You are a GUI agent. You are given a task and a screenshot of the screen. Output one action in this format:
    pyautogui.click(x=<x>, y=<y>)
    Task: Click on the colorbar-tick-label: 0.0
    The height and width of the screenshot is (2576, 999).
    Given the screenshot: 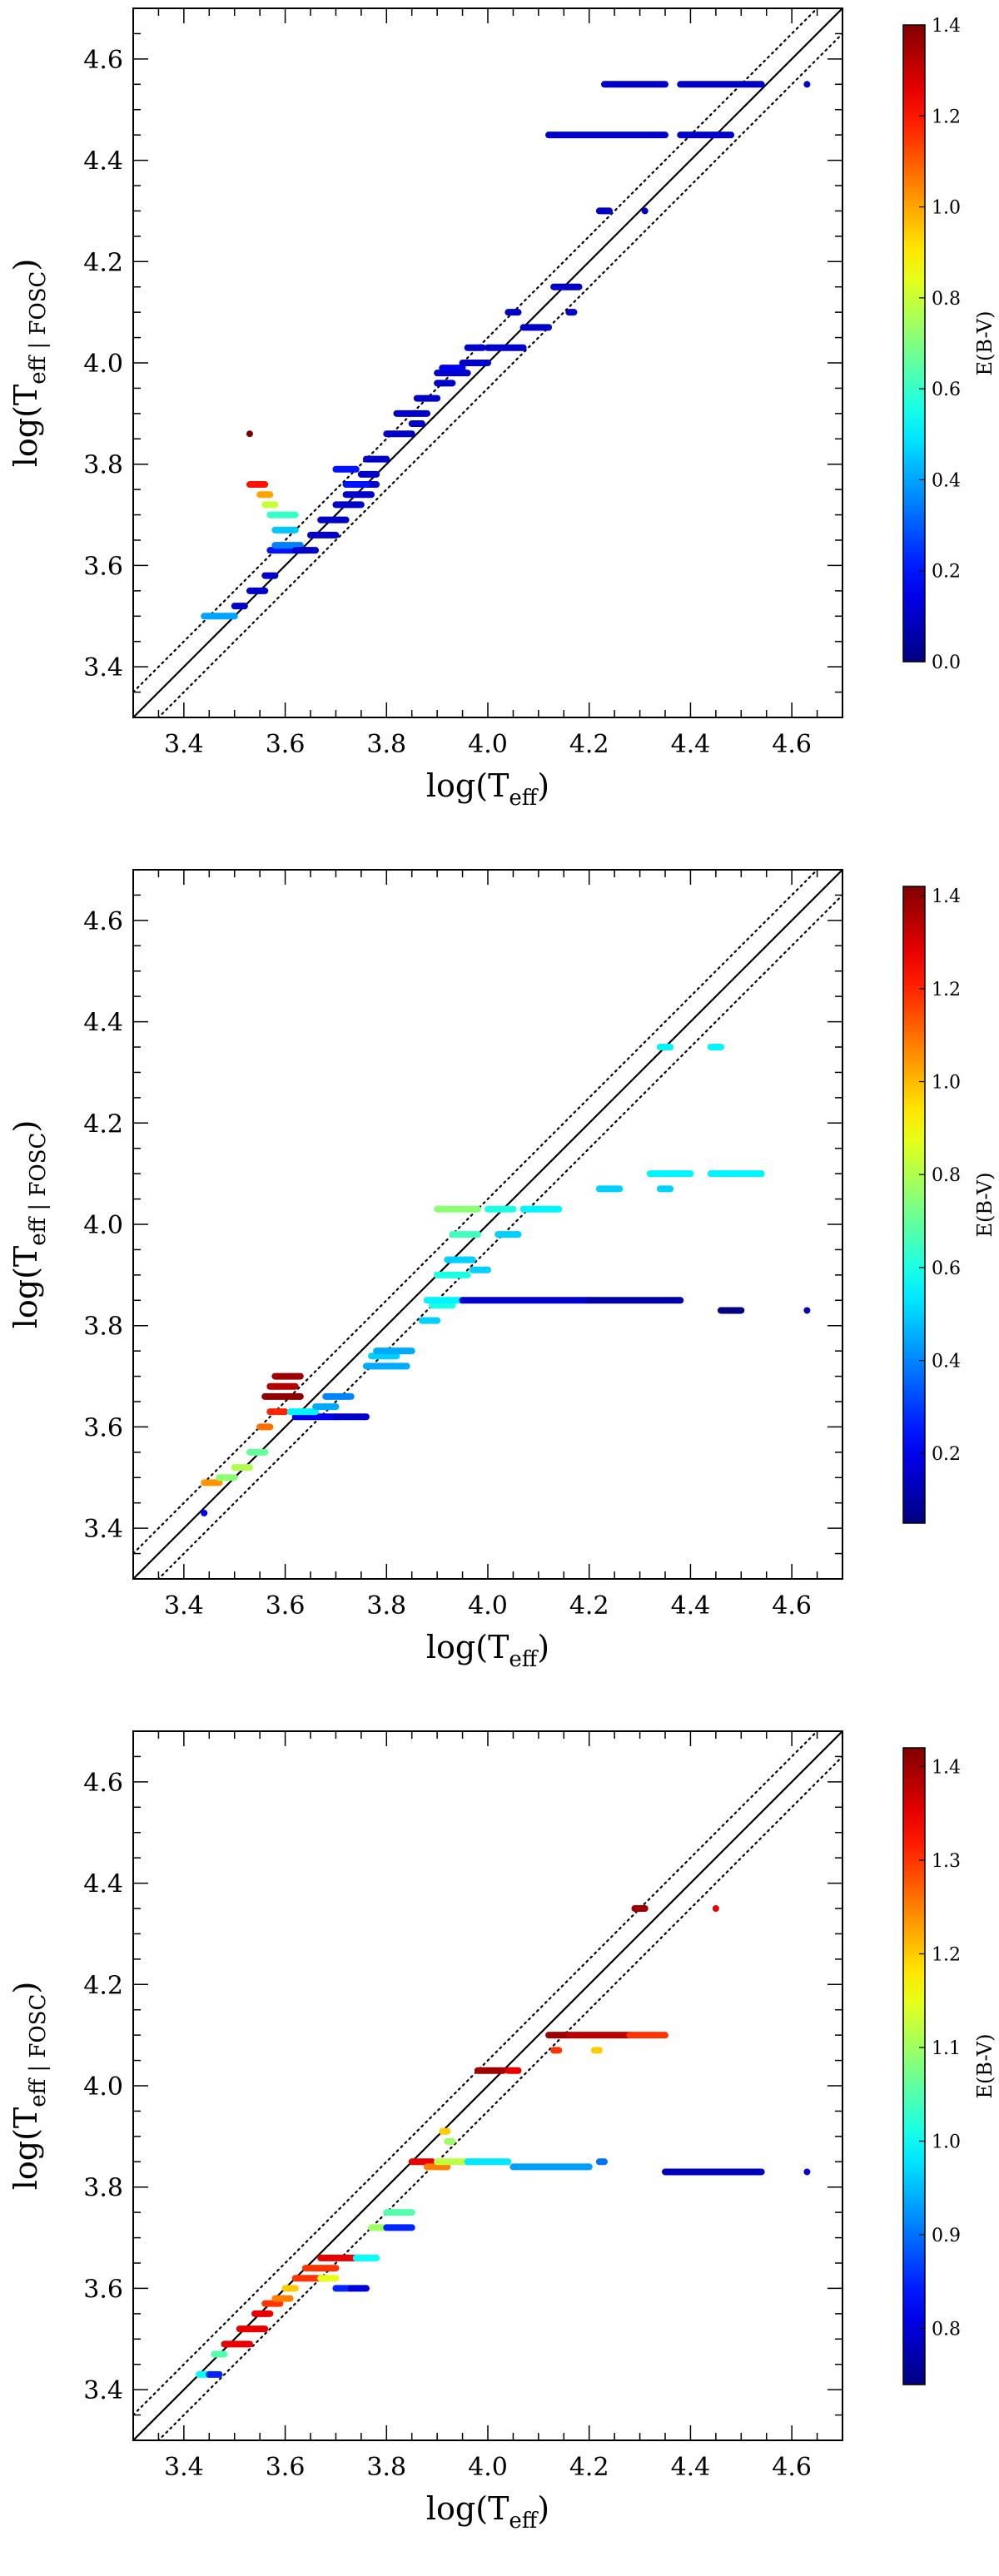 What is the action you would take?
    pyautogui.click(x=946, y=663)
    